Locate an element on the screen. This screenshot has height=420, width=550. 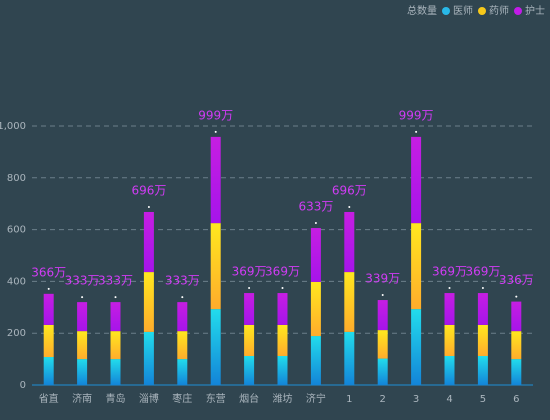
x-tick-label: 省直 is located at coordinates (49, 398).